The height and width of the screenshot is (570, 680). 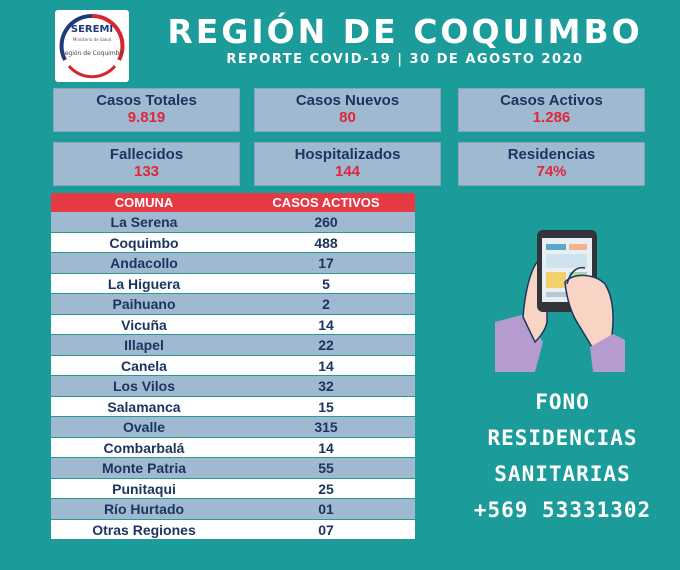 What do you see at coordinates (326, 242) in the screenshot?
I see `cell-casos: 488` at bounding box center [326, 242].